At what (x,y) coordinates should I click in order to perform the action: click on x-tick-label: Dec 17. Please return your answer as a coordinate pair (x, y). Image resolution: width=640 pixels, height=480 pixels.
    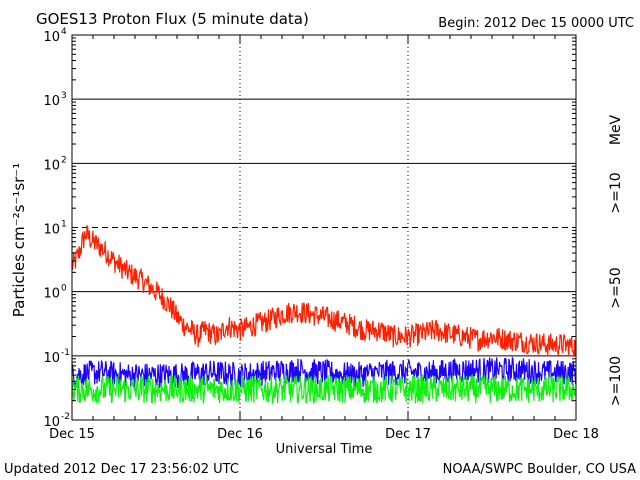
    Looking at the image, I should click on (408, 434).